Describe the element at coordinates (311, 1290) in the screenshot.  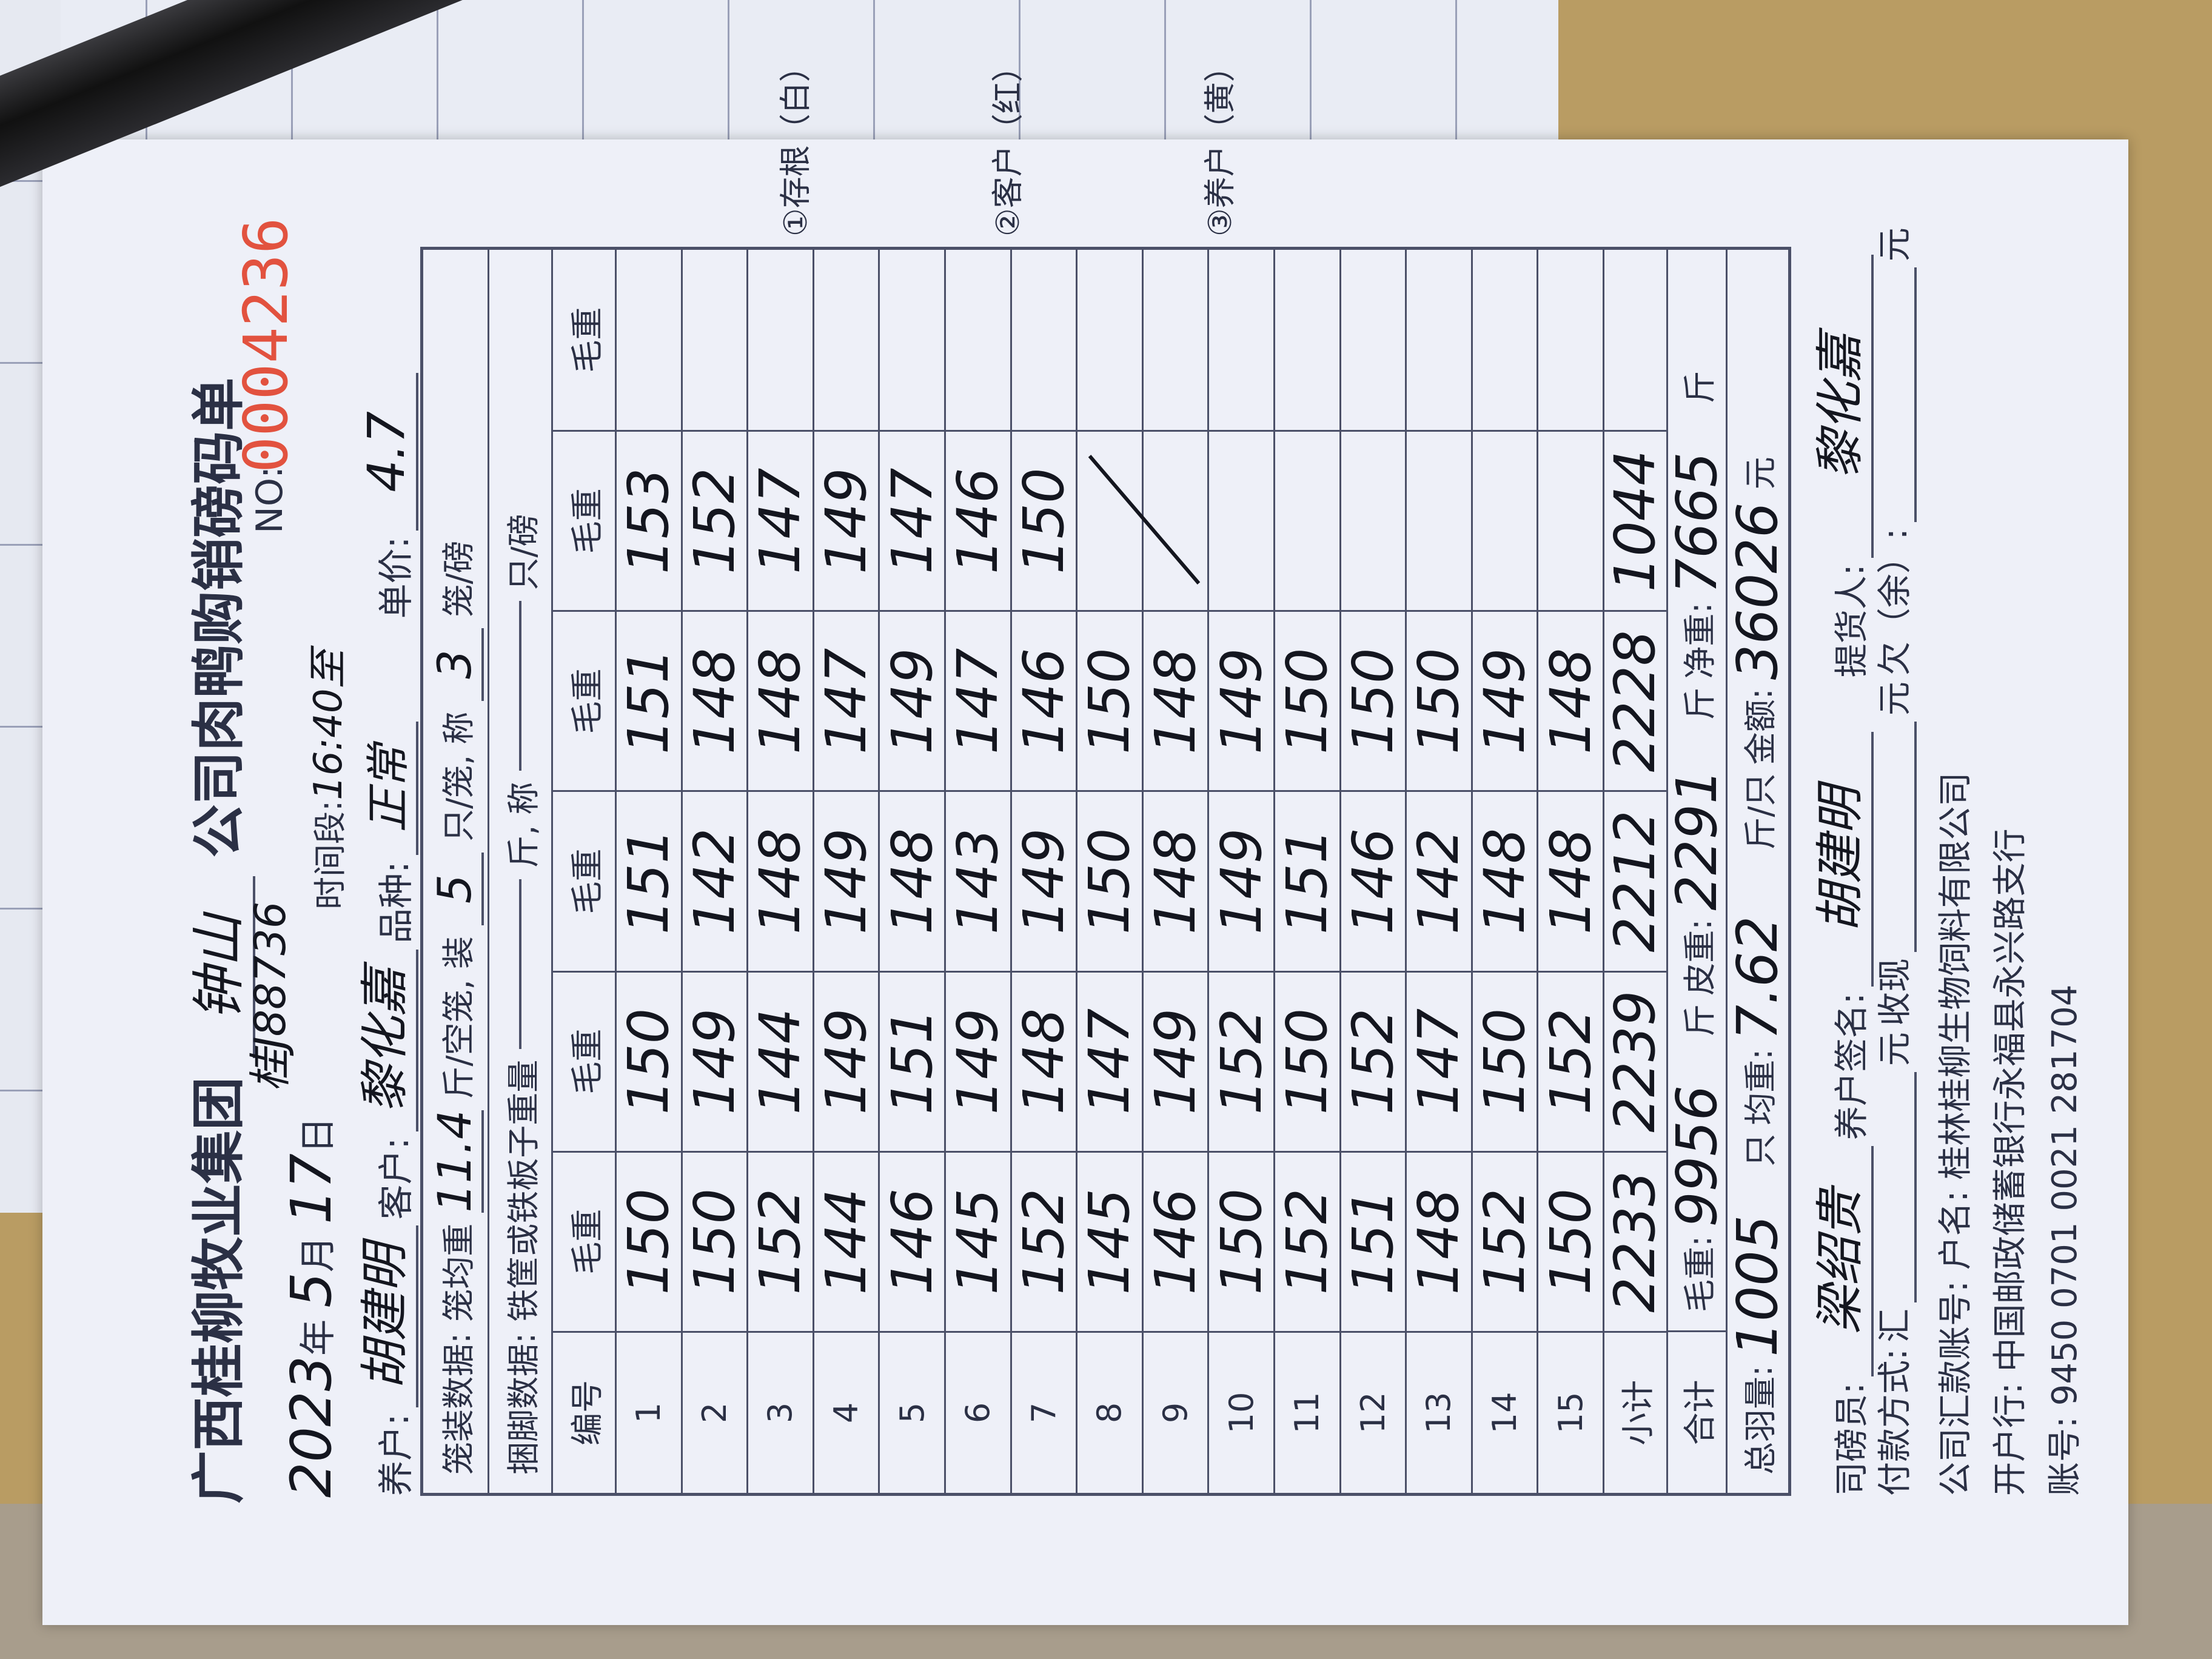
I see `date-month: 5` at that location.